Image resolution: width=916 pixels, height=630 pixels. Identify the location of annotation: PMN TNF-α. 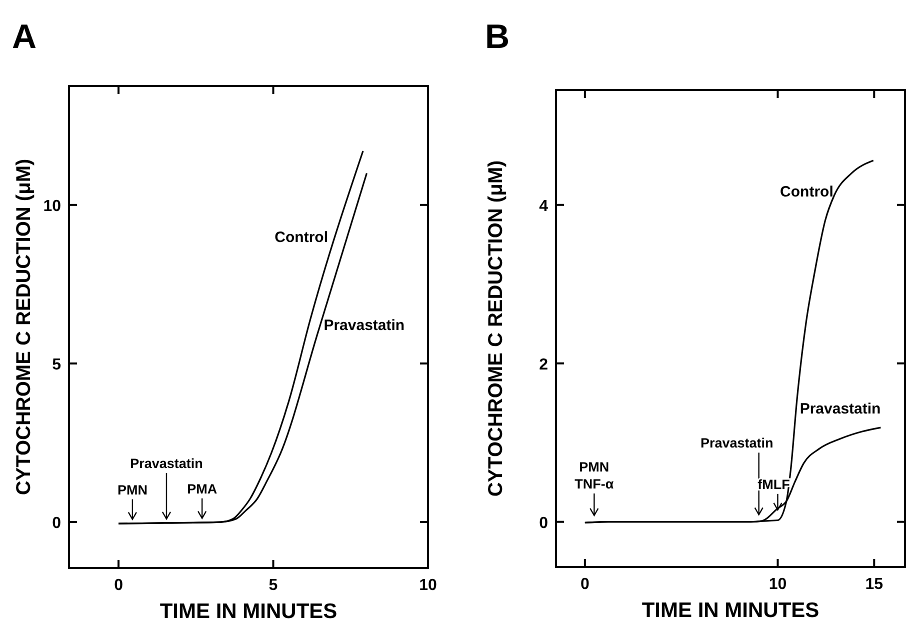
(594, 475).